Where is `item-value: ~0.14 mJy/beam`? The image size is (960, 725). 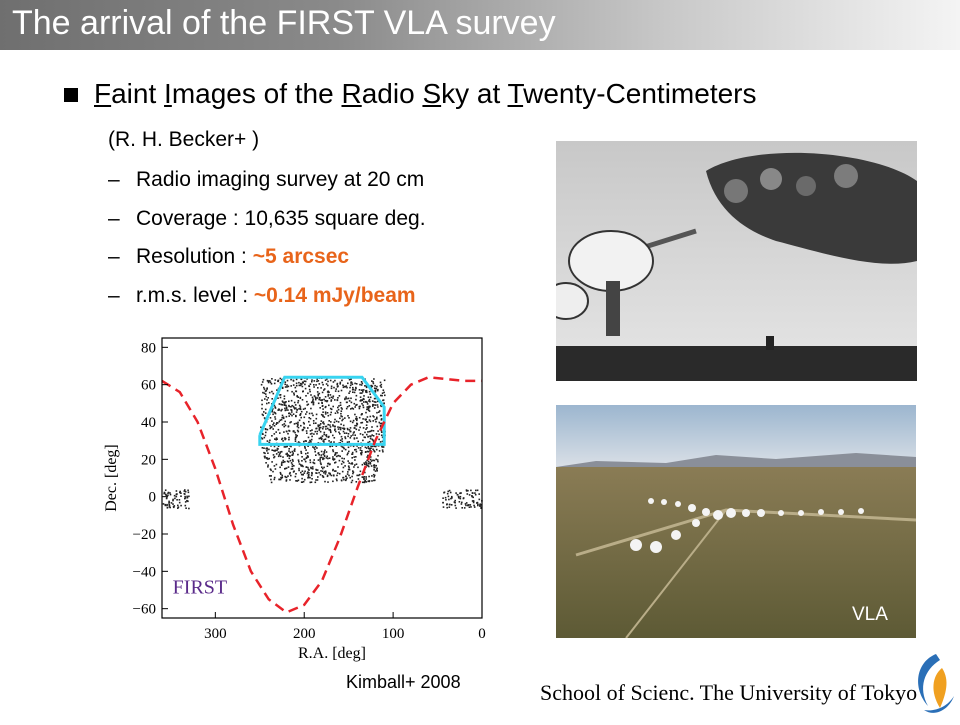
item-value: ~0.14 mJy/beam is located at coordinates (334, 295).